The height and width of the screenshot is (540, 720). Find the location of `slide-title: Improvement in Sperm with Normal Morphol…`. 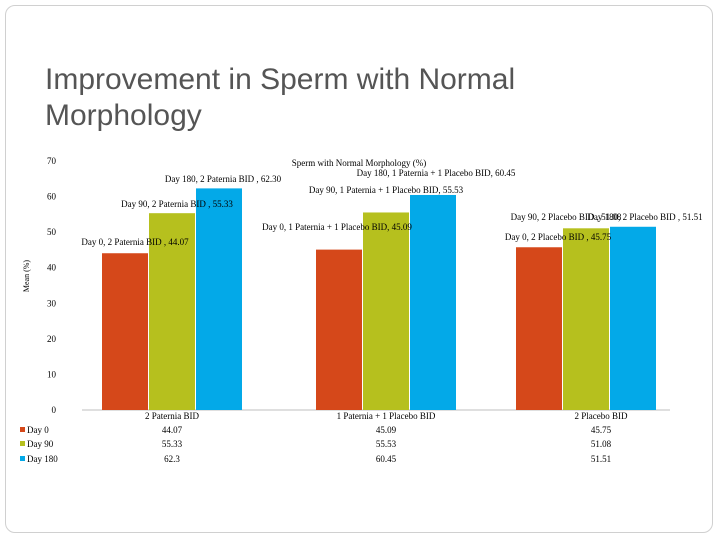

slide-title: Improvement in Sperm with Normal Morphol… is located at coordinates (280, 97).